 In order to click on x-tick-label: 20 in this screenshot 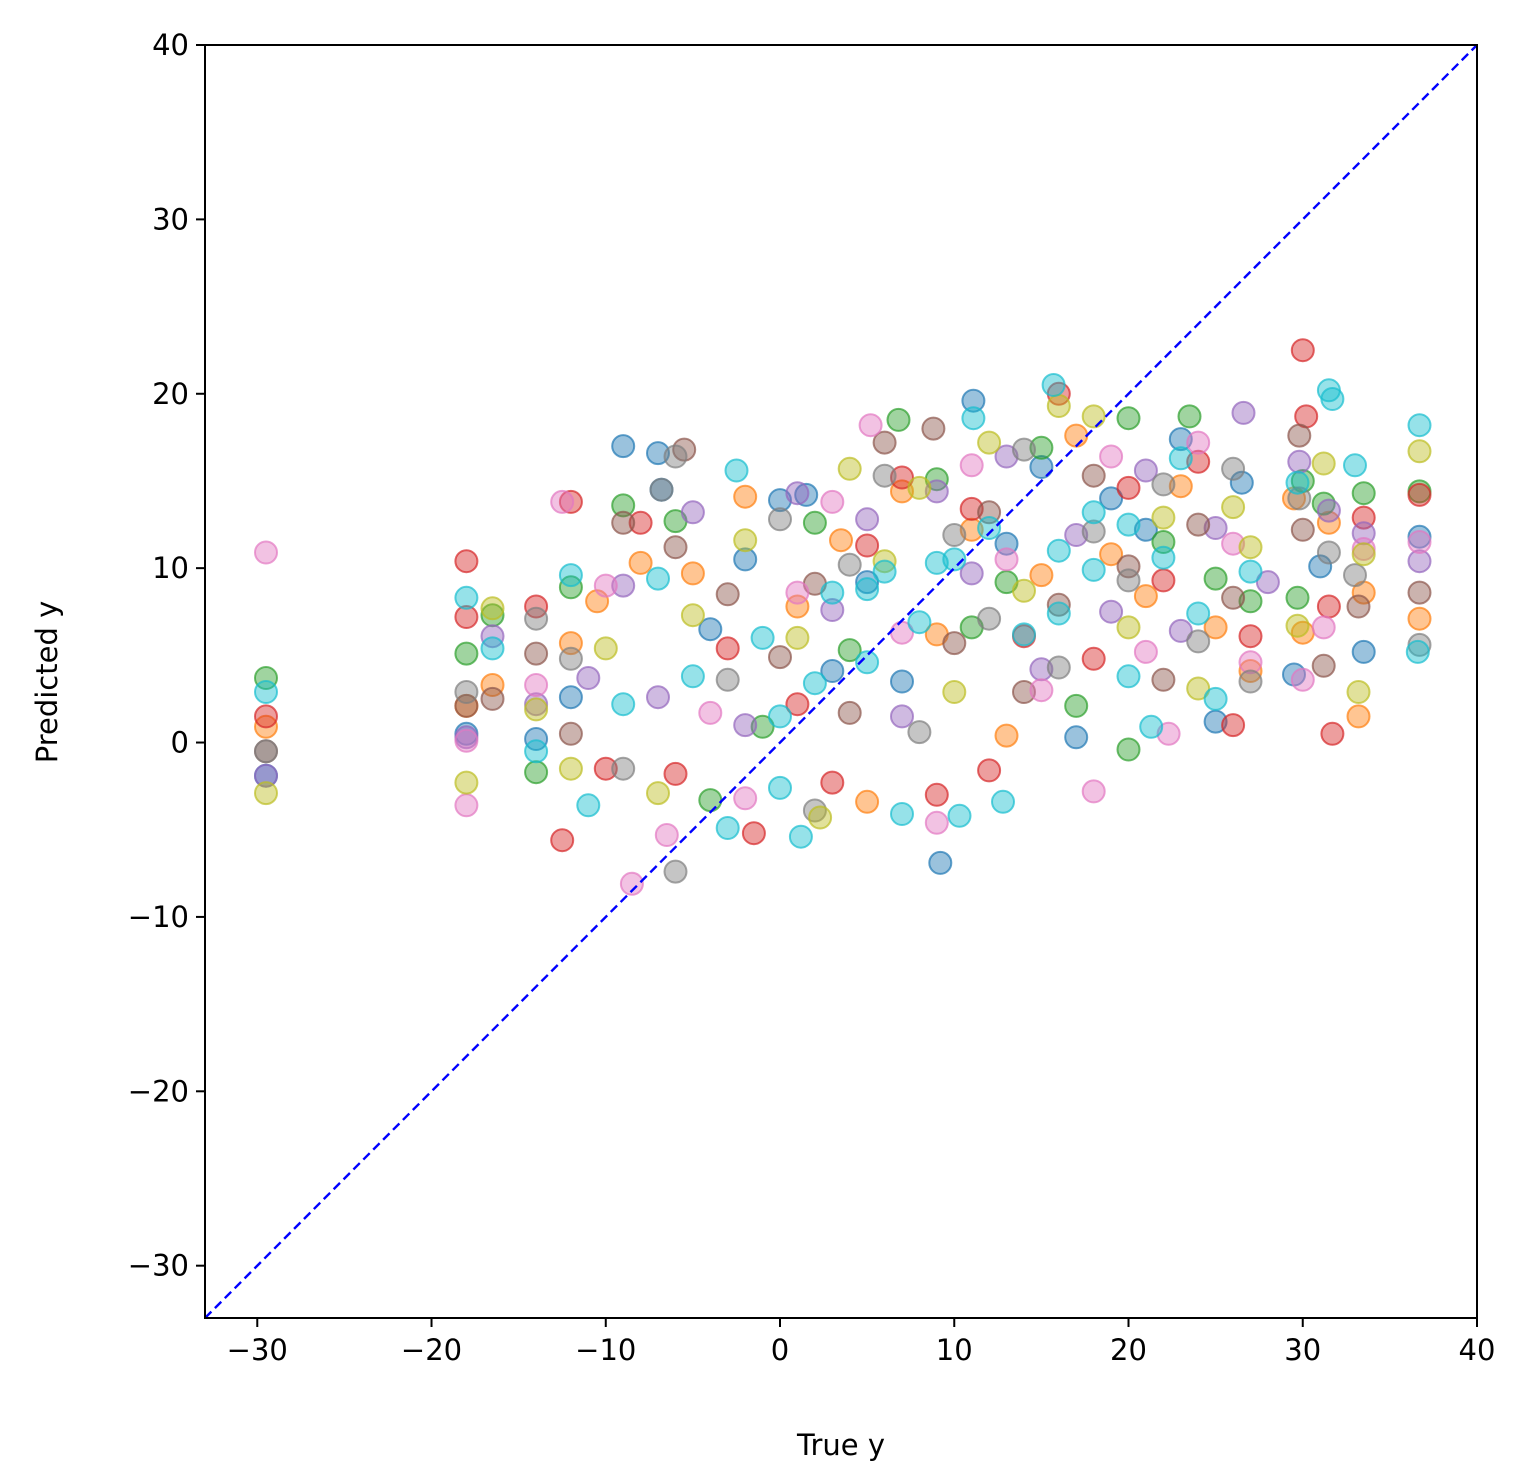, I will do `click(1128, 1350)`.